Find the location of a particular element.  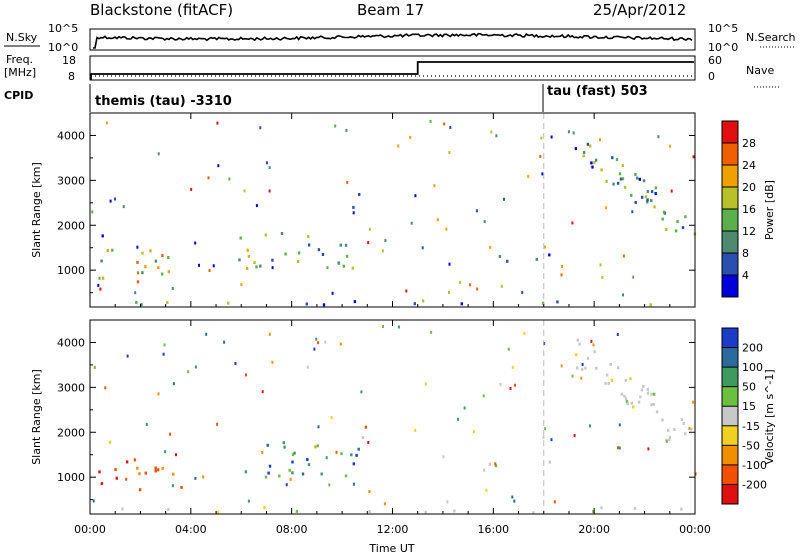

noise-left-label: N.Sky is located at coordinates (22, 37).